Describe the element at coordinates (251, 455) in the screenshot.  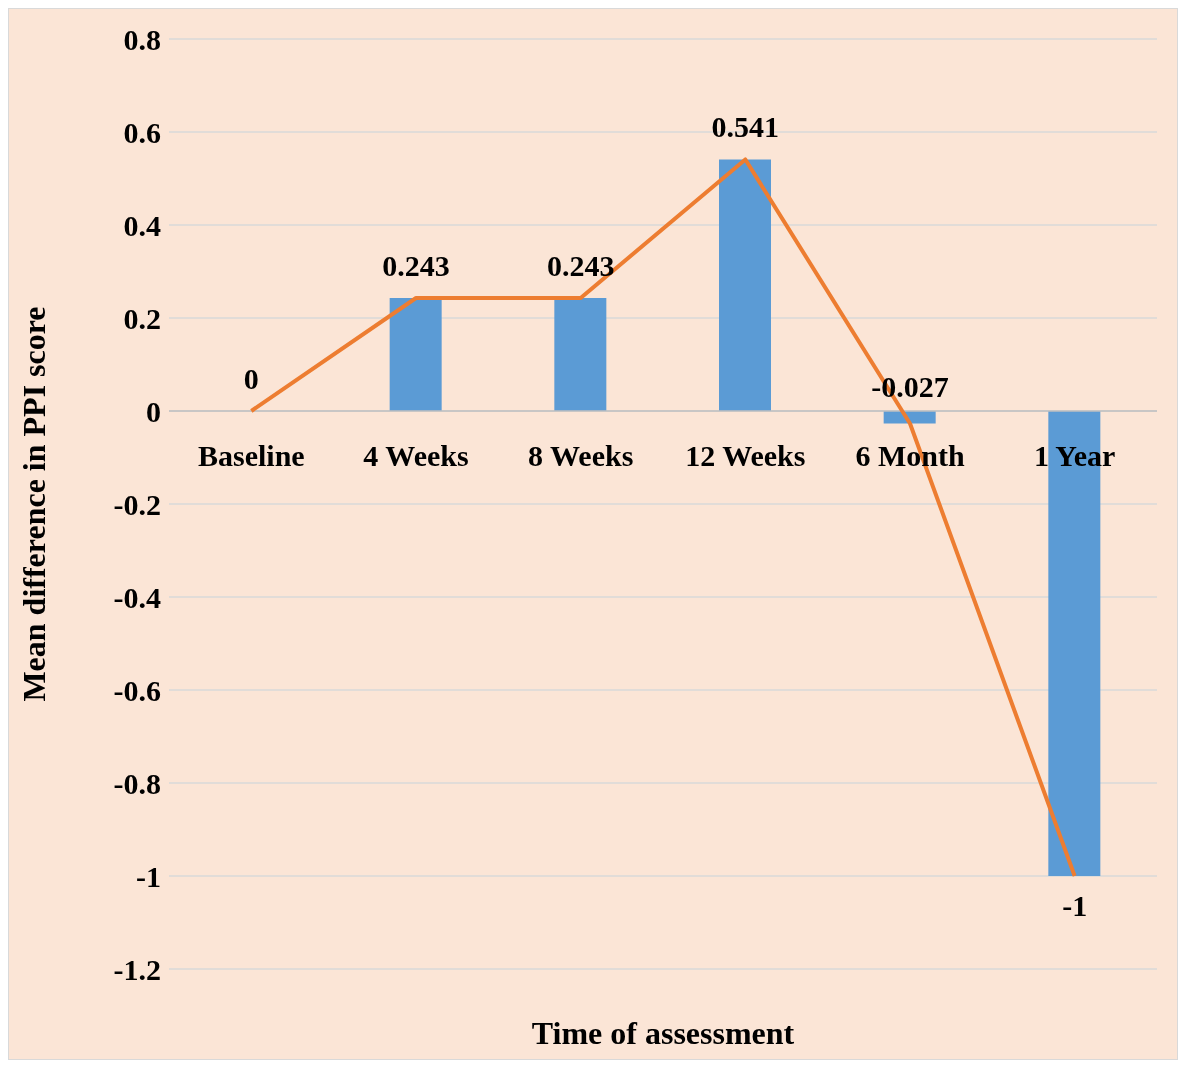
I see `x-tick-label: Baseline` at that location.